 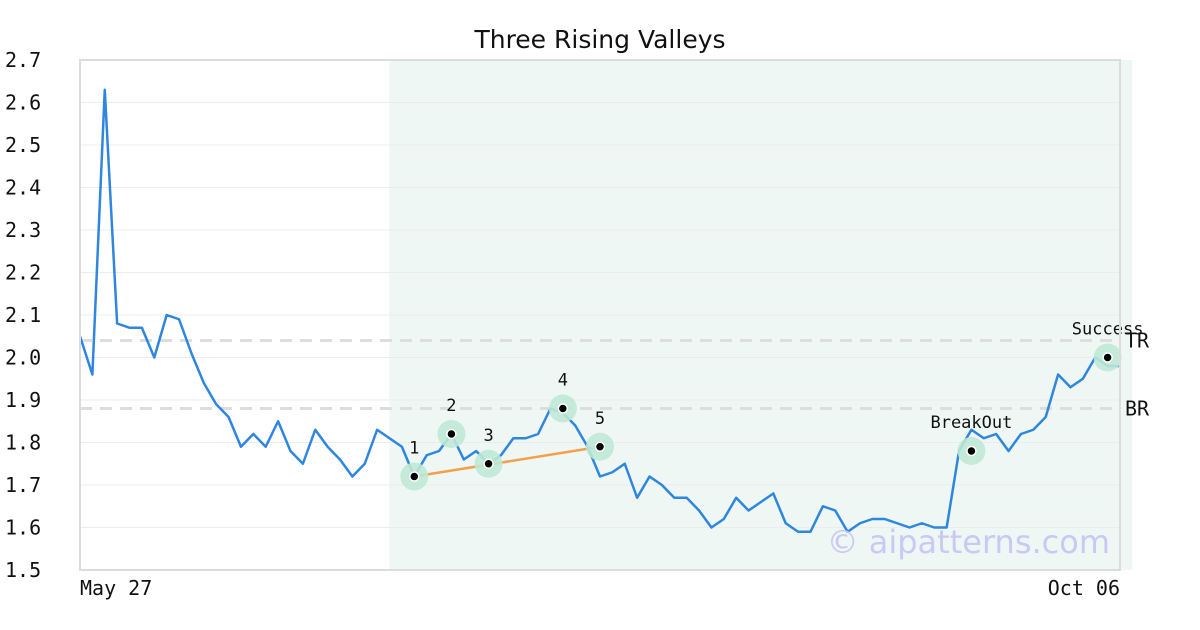 What do you see at coordinates (563, 381) in the screenshot?
I see `marker-label-4: 4` at bounding box center [563, 381].